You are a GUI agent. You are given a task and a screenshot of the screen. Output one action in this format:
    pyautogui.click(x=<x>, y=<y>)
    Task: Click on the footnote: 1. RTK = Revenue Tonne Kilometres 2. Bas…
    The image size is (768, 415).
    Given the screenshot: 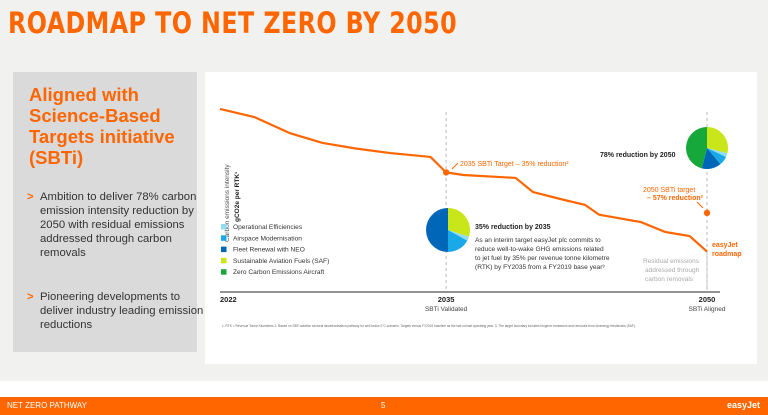 What is the action you would take?
    pyautogui.click(x=429, y=326)
    